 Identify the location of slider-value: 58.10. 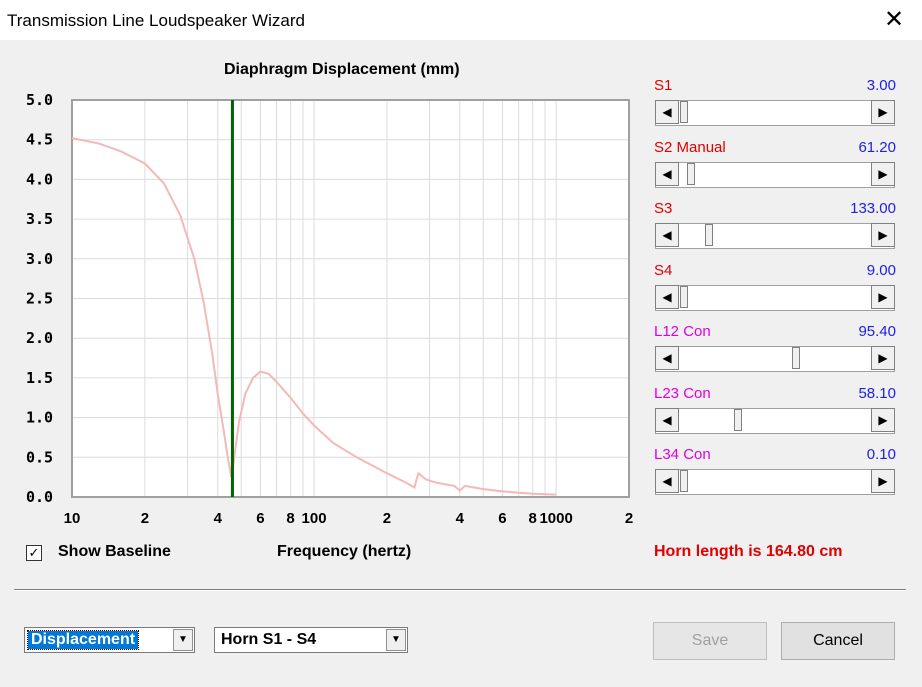
(877, 393).